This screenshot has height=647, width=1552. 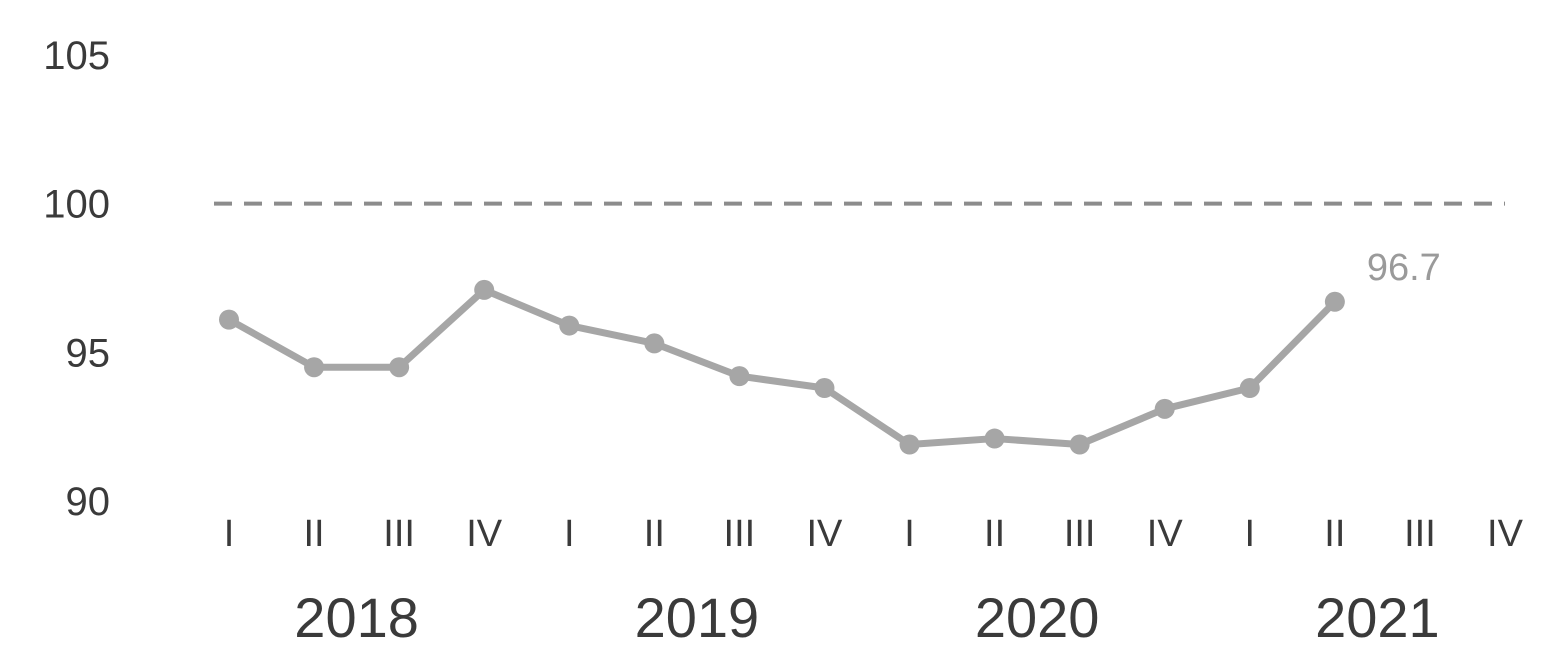 I want to click on x-axis-year-labels: 2018 2019 2020 2021, so click(x=866, y=616).